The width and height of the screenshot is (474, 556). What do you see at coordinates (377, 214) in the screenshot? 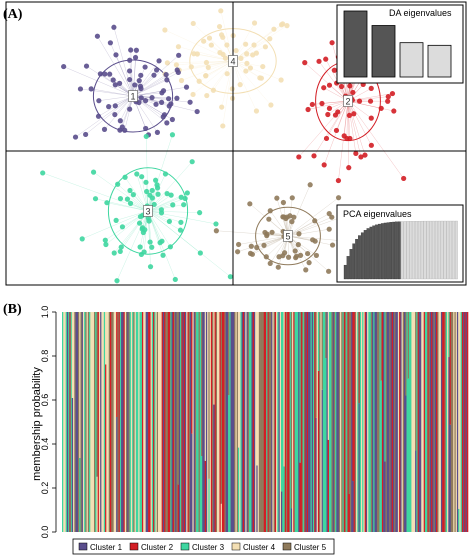
I see `pca-inset-label: PCA eigenvalues` at bounding box center [377, 214].